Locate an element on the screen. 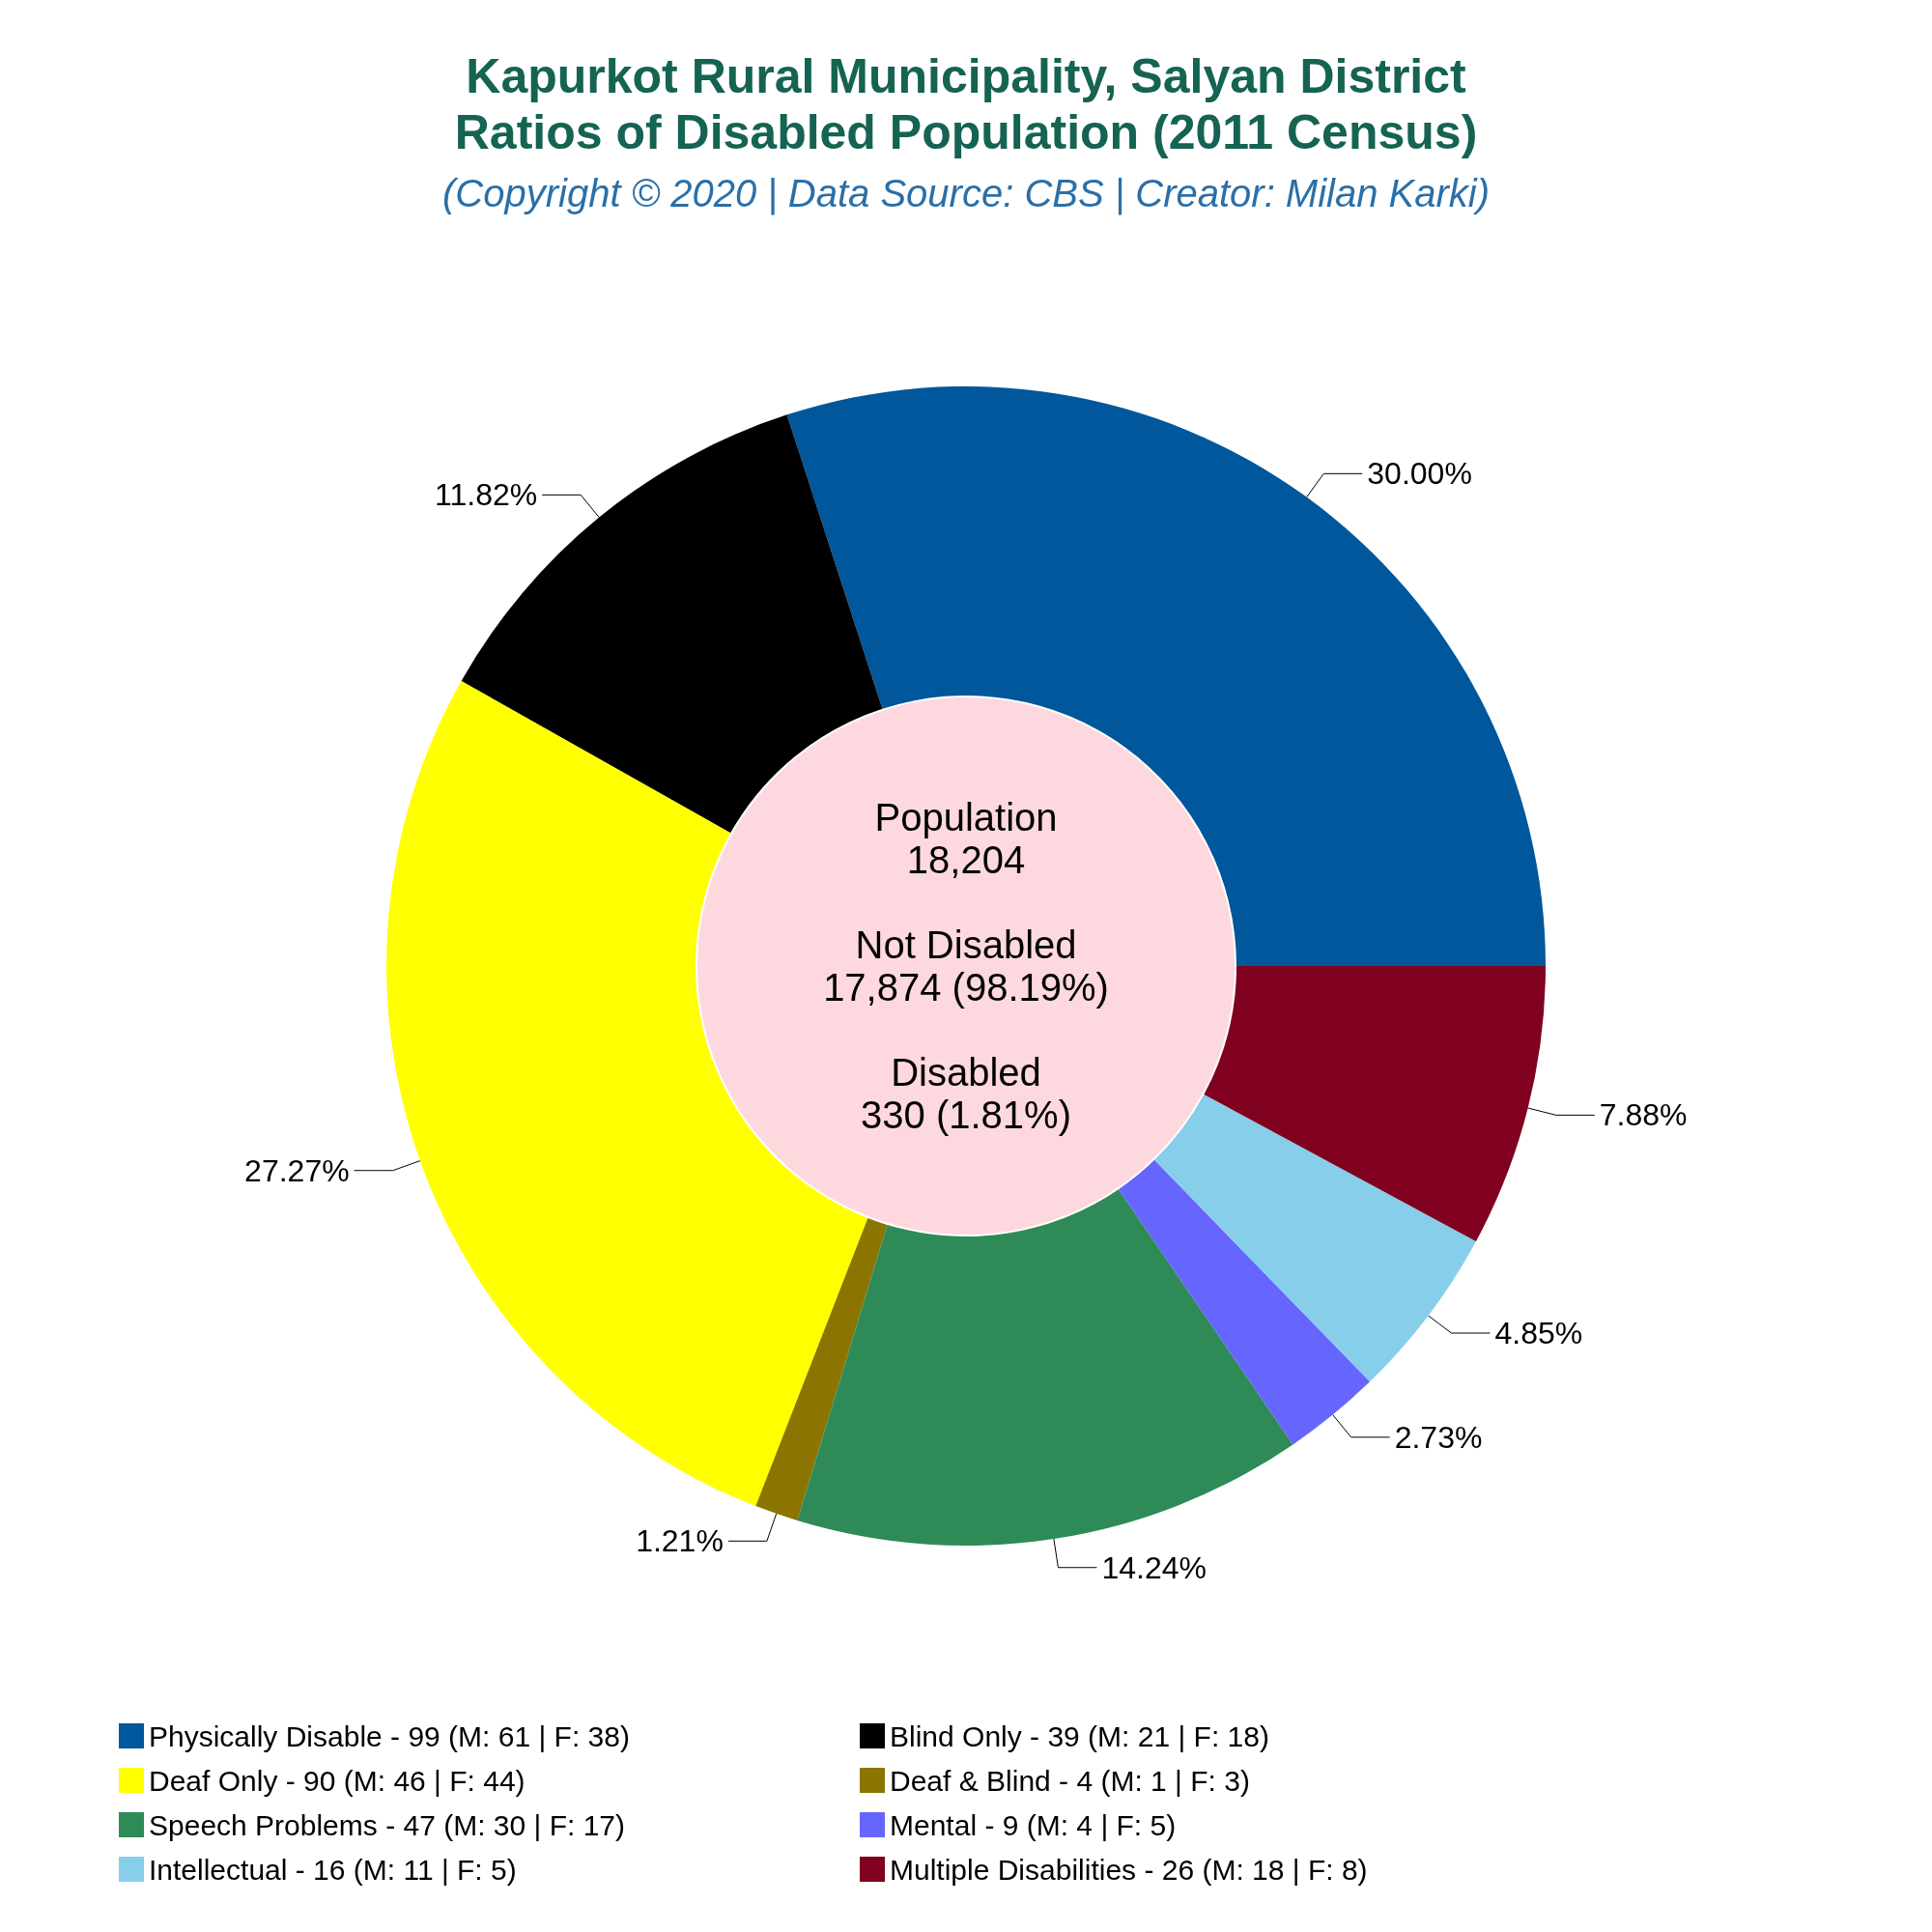 This screenshot has height=1932, width=1932. text: Population 18,204 Not Disabled 17,874 (98.19%) Disabled 330 (1.81%) is located at coordinates (966, 966).